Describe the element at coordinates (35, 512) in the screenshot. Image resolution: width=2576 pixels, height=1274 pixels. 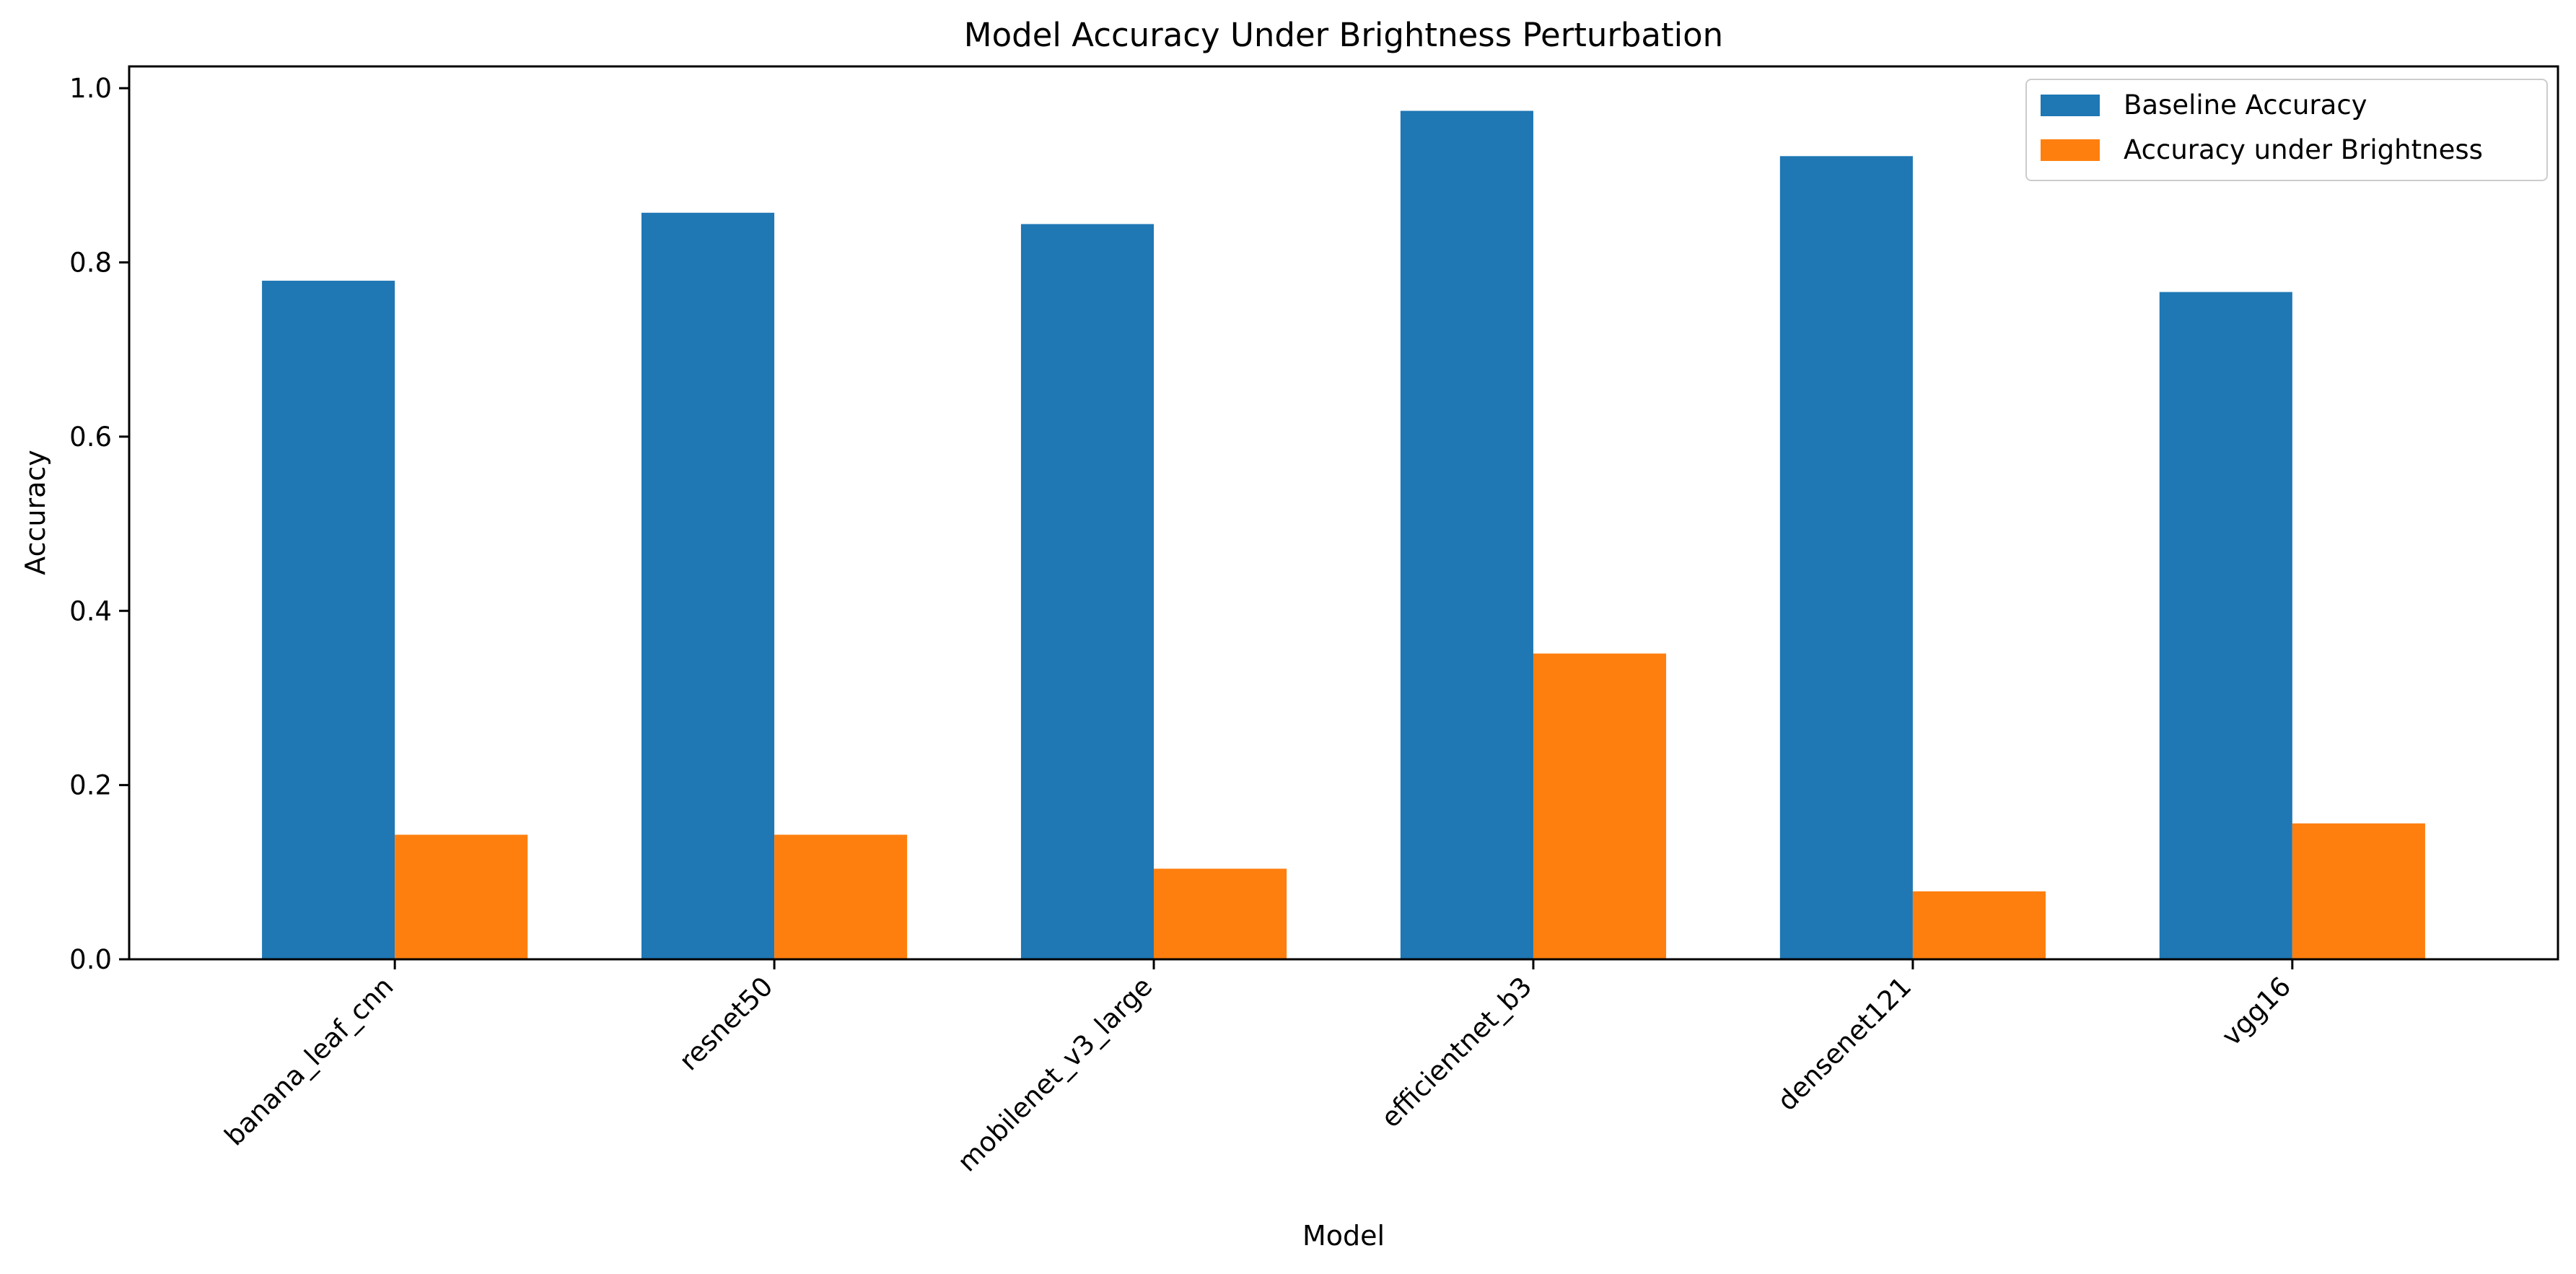
I see `y-axis-label: Accuracy` at that location.